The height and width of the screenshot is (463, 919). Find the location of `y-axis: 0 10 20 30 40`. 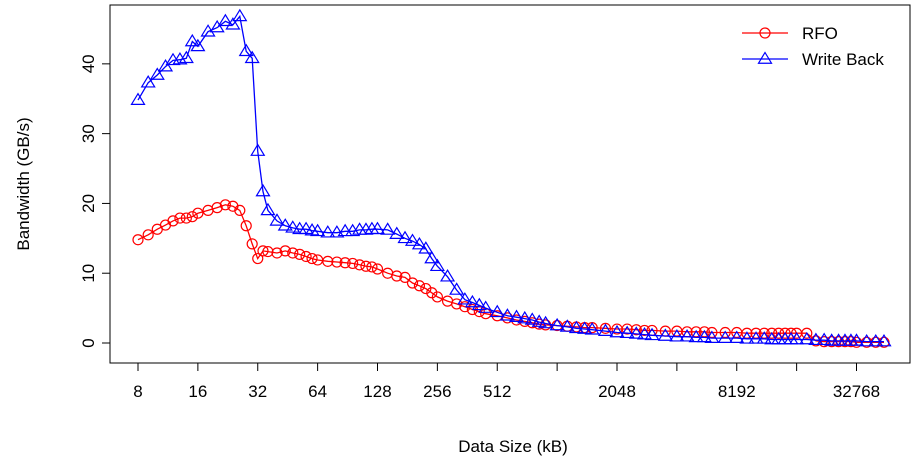

y-axis: 0 10 20 30 40 is located at coordinates (94, 201).